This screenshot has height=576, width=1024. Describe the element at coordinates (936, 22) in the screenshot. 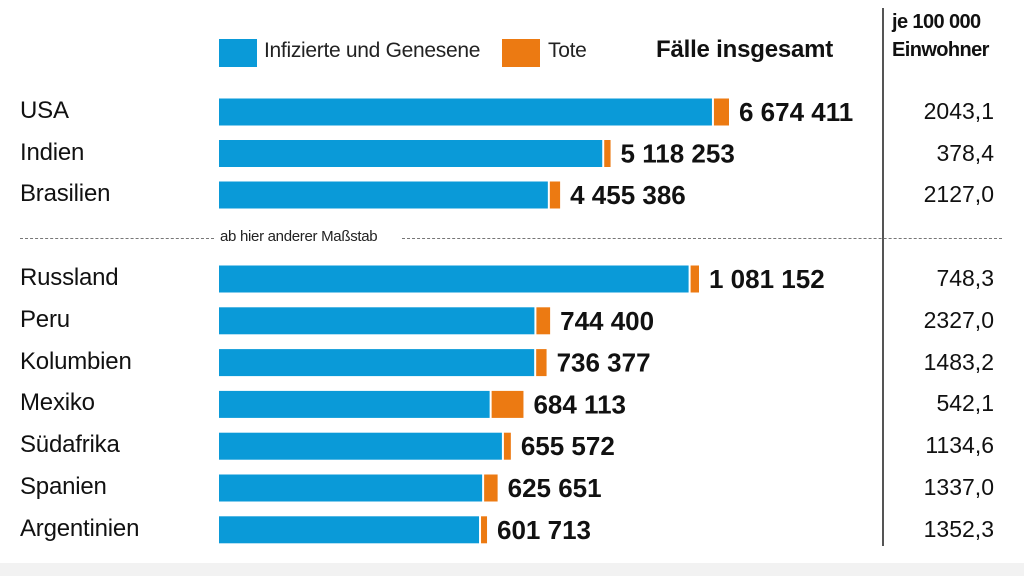

I see `per-capita-header-line1: je 100 000` at that location.